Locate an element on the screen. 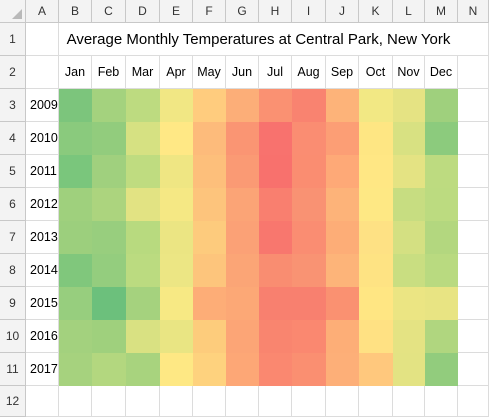  column-header-h: H is located at coordinates (275, 11).